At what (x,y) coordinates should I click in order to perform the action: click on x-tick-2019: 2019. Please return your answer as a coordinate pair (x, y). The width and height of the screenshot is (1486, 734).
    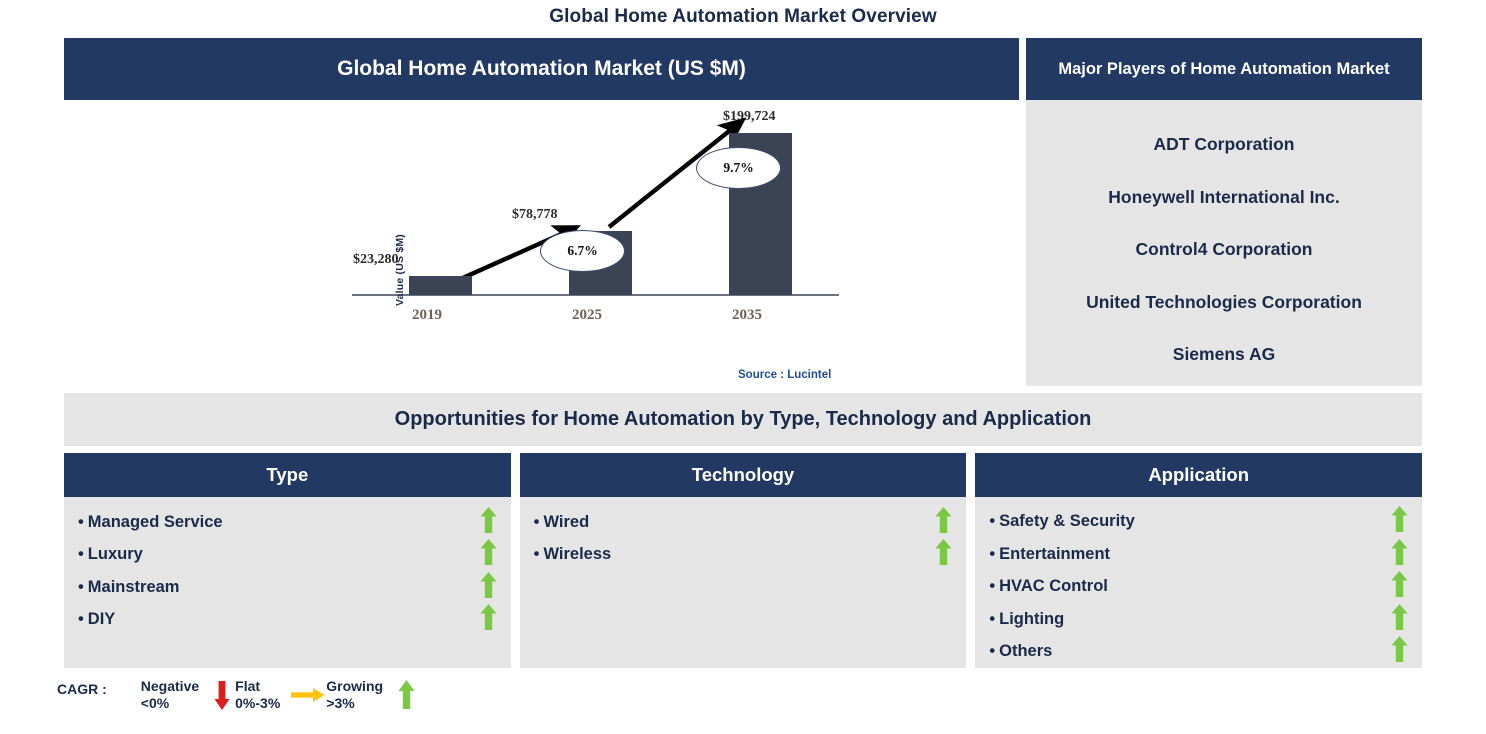
    Looking at the image, I should click on (427, 315).